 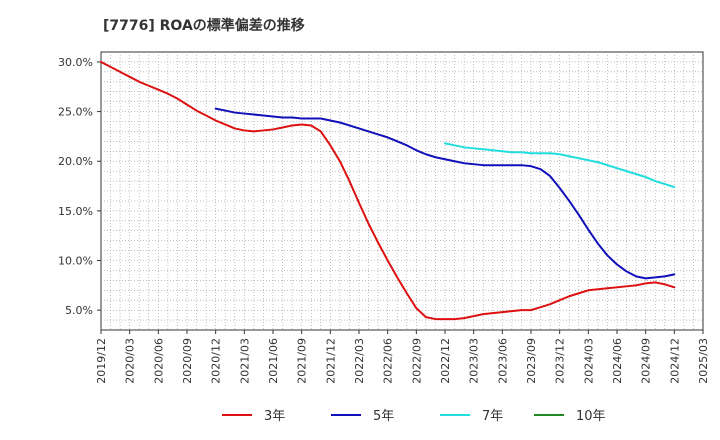 I want to click on chart-title: [7776] ROAの標準偏差の推移, so click(x=204, y=25).